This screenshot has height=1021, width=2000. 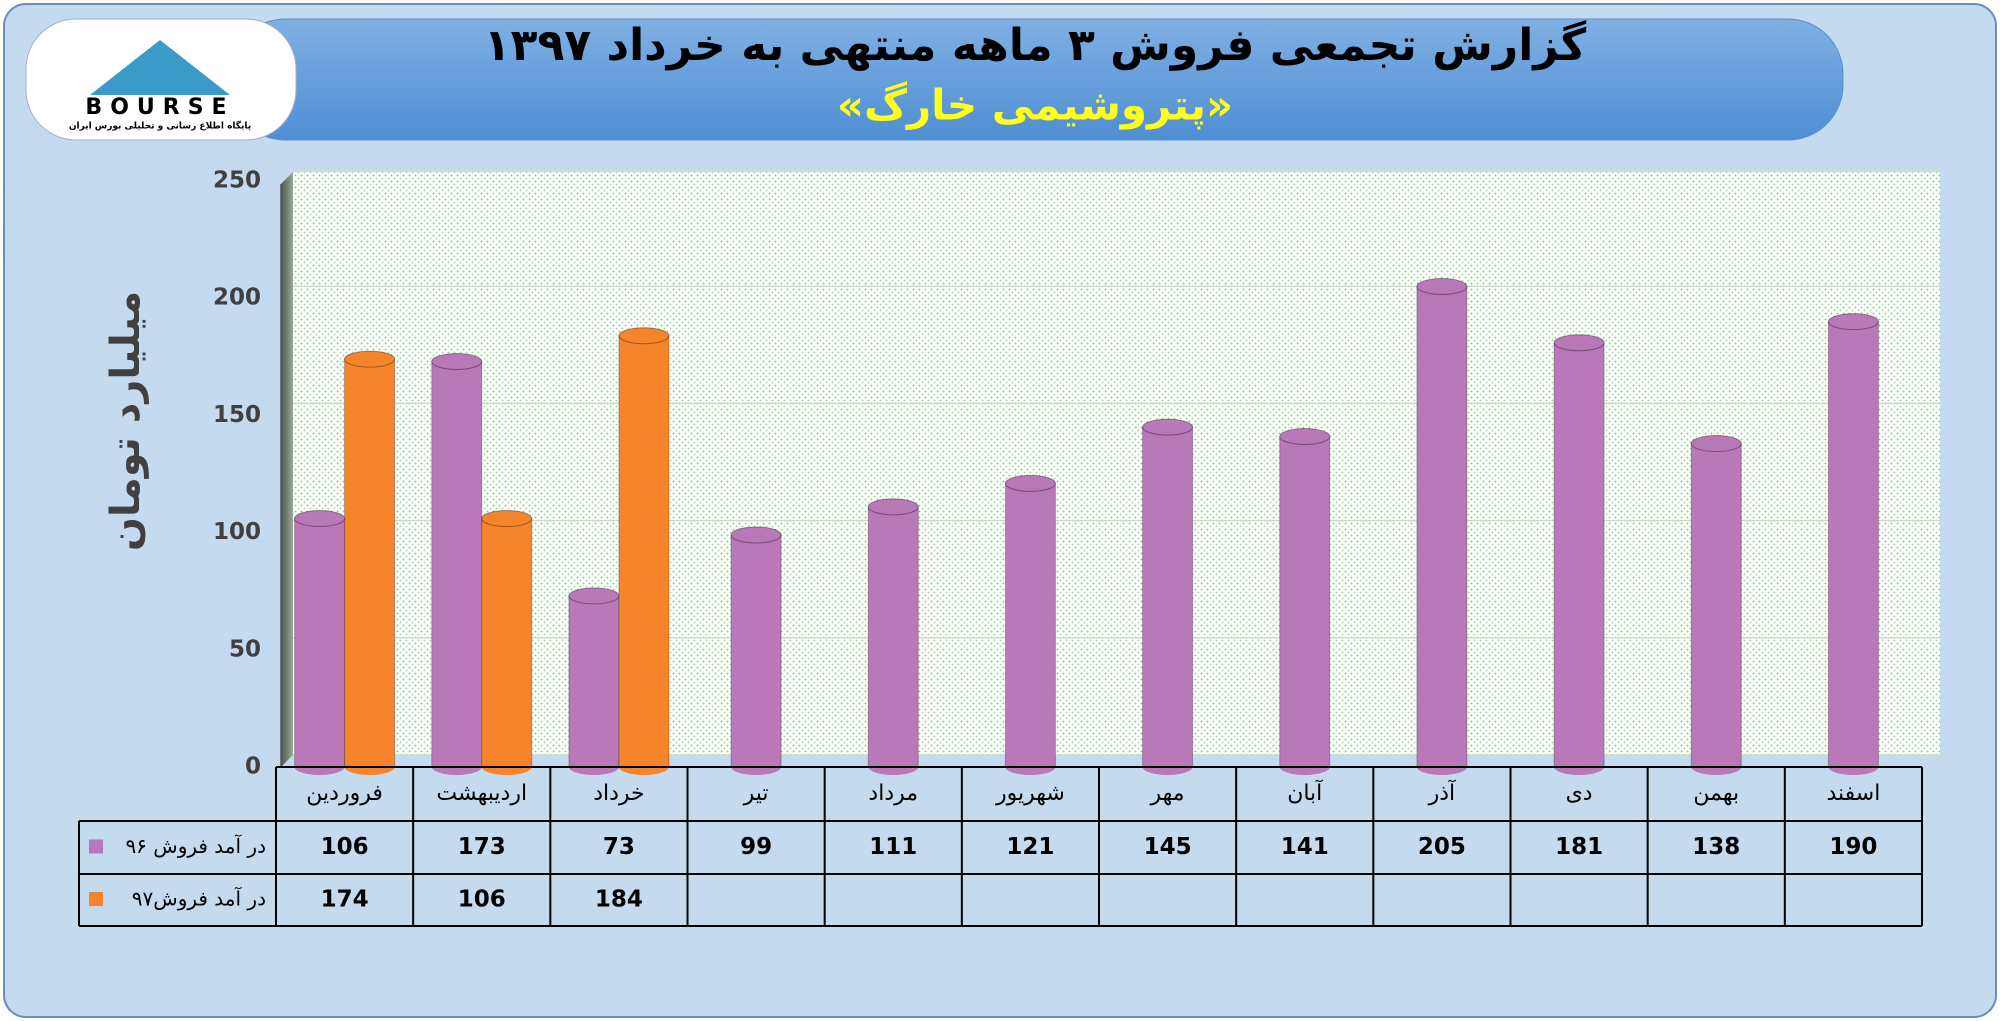 I want to click on legend-label: در آمد فروش ۹۶, so click(x=195, y=845).